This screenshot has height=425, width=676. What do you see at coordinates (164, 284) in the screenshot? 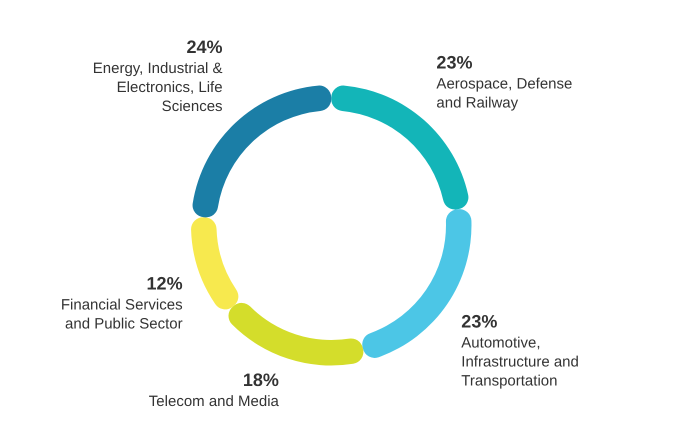
I see `data-label: 12%` at bounding box center [164, 284].